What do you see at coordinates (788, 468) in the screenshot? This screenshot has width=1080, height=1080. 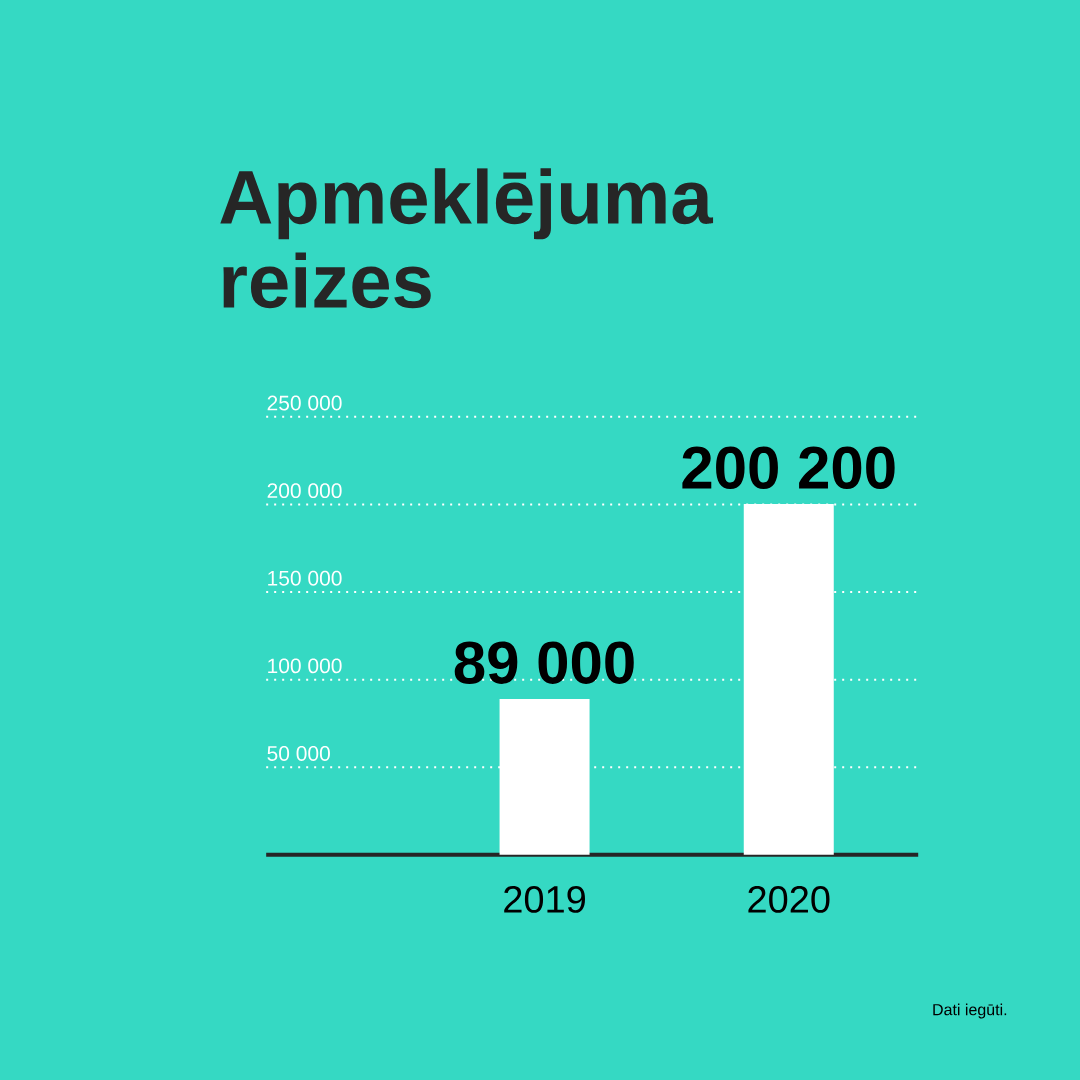 I see `data-label: 200 200` at bounding box center [788, 468].